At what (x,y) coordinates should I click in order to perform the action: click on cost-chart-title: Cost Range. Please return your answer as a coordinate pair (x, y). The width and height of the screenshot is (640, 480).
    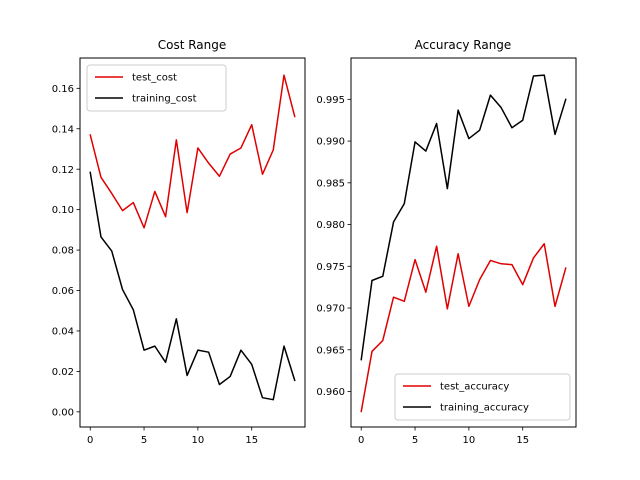
    Looking at the image, I should click on (192, 45).